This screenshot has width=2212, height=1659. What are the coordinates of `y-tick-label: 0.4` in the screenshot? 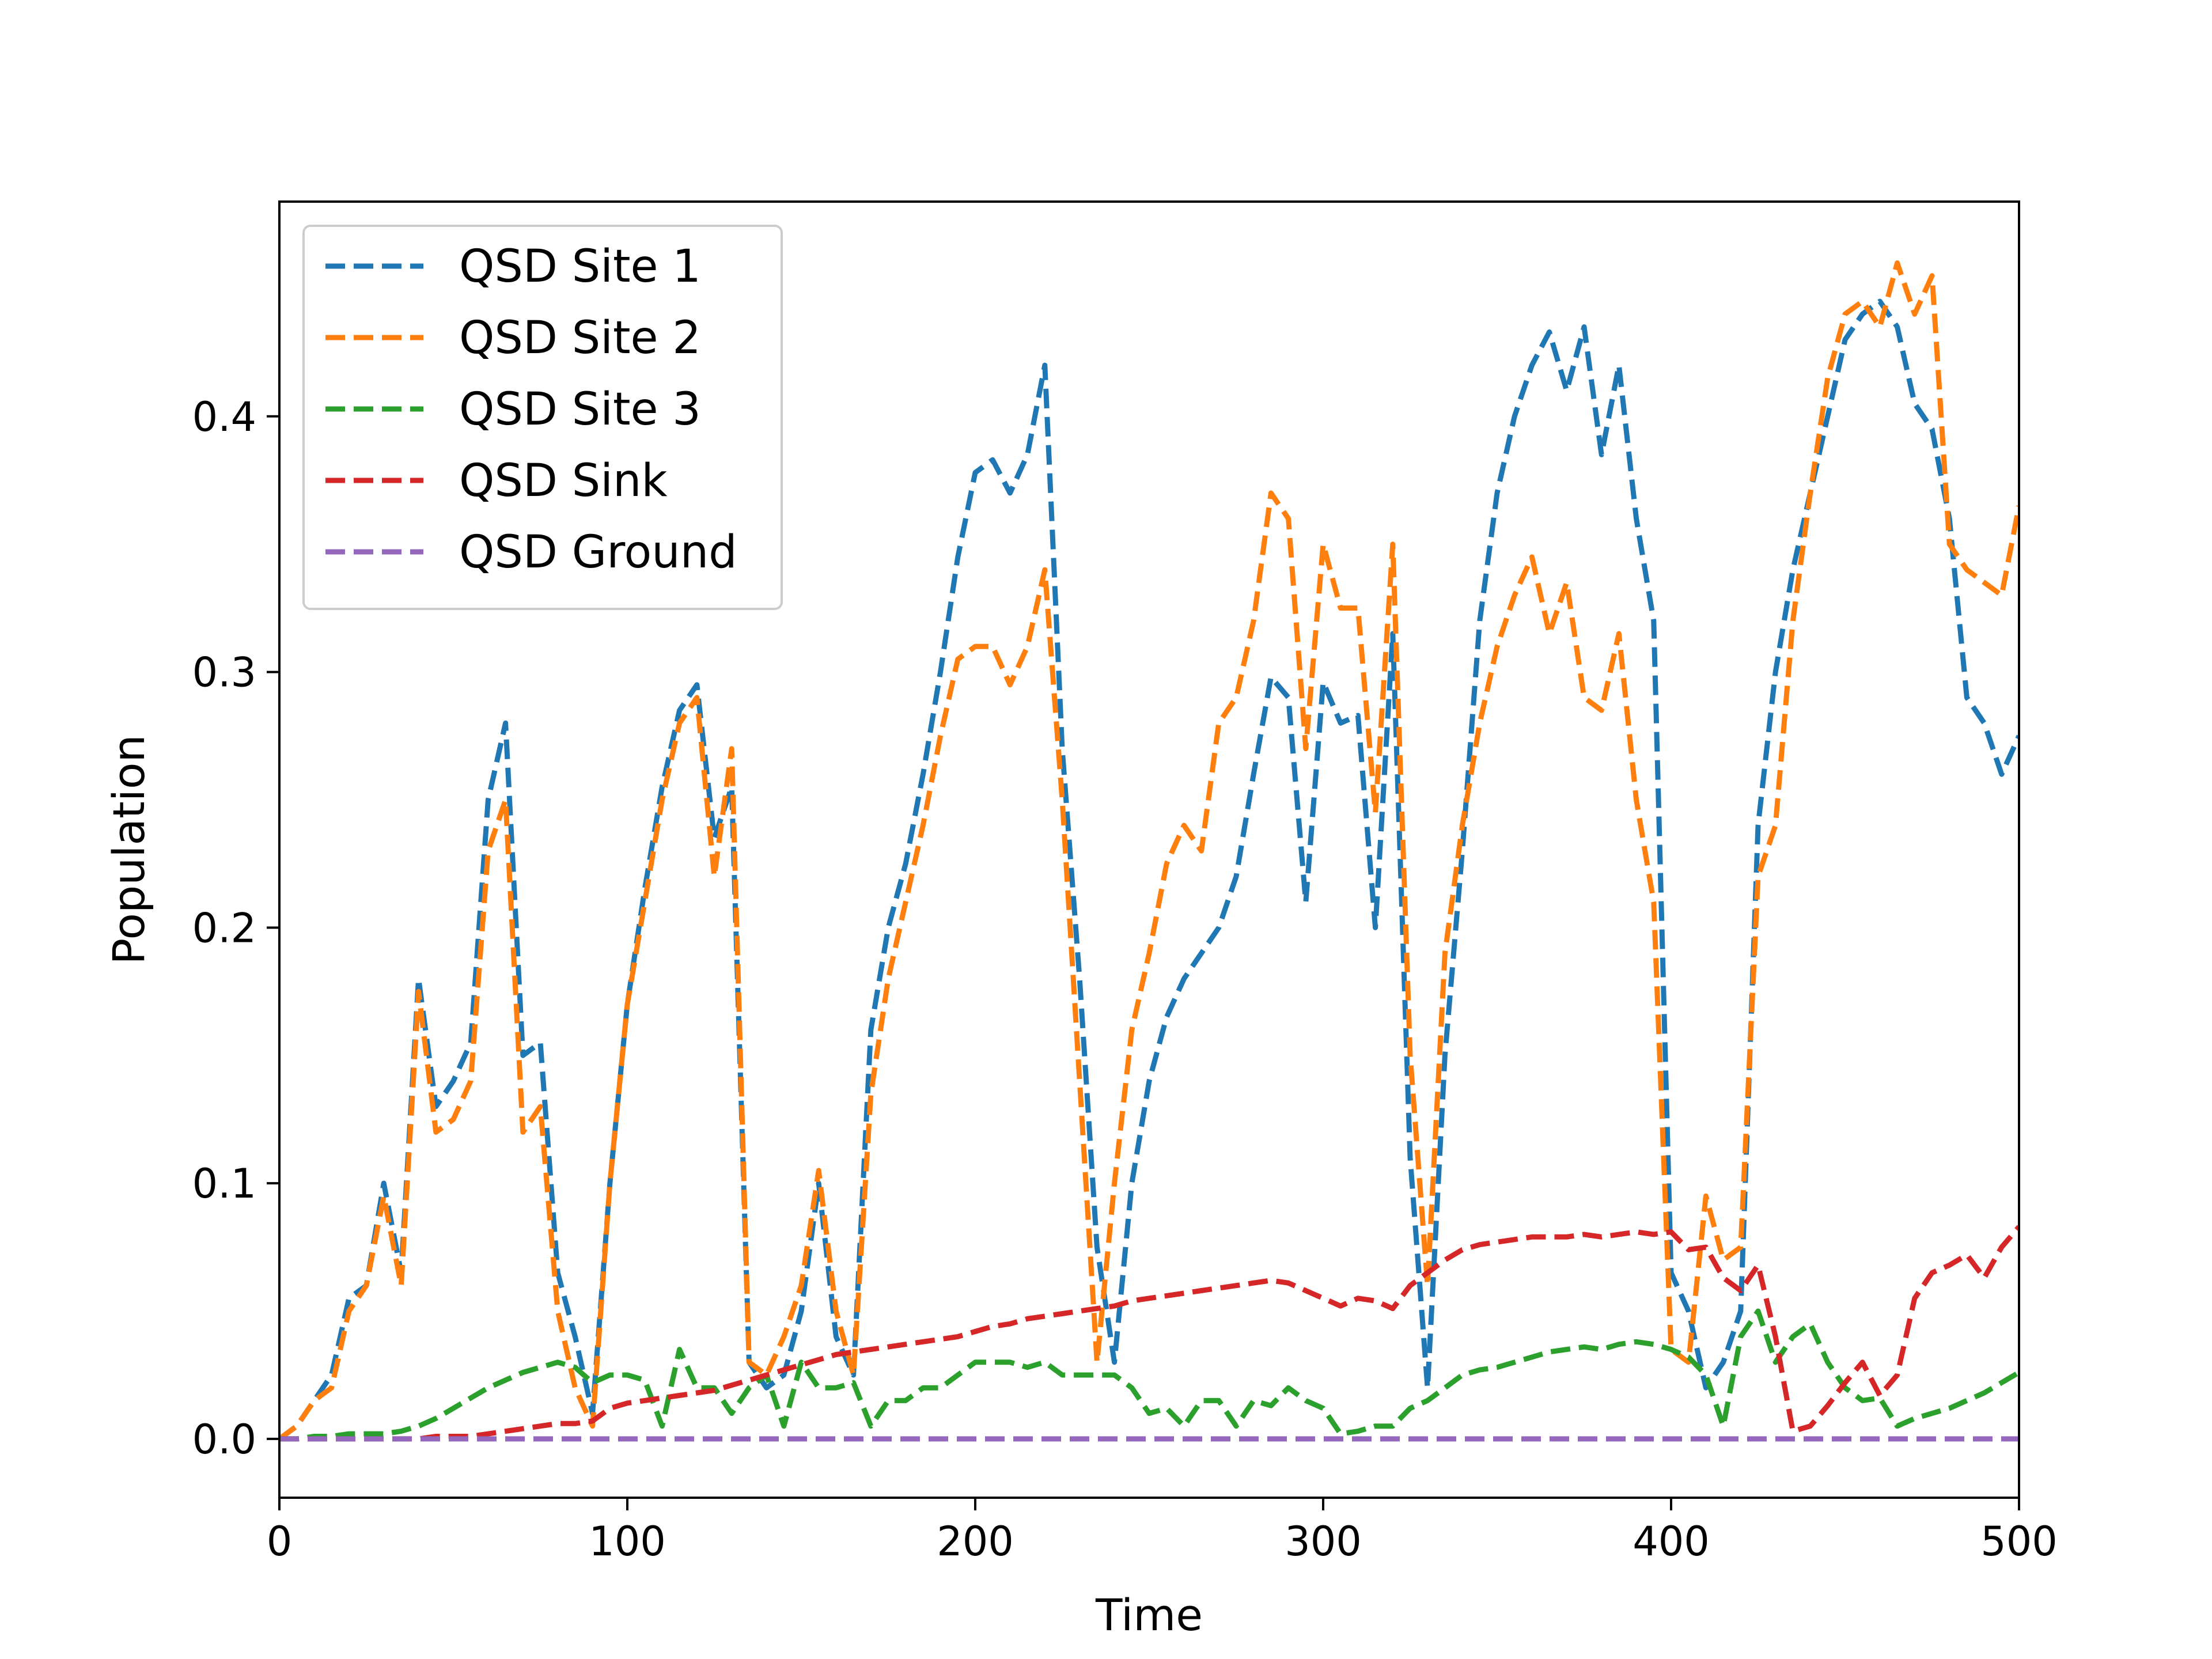 It's located at (224, 417).